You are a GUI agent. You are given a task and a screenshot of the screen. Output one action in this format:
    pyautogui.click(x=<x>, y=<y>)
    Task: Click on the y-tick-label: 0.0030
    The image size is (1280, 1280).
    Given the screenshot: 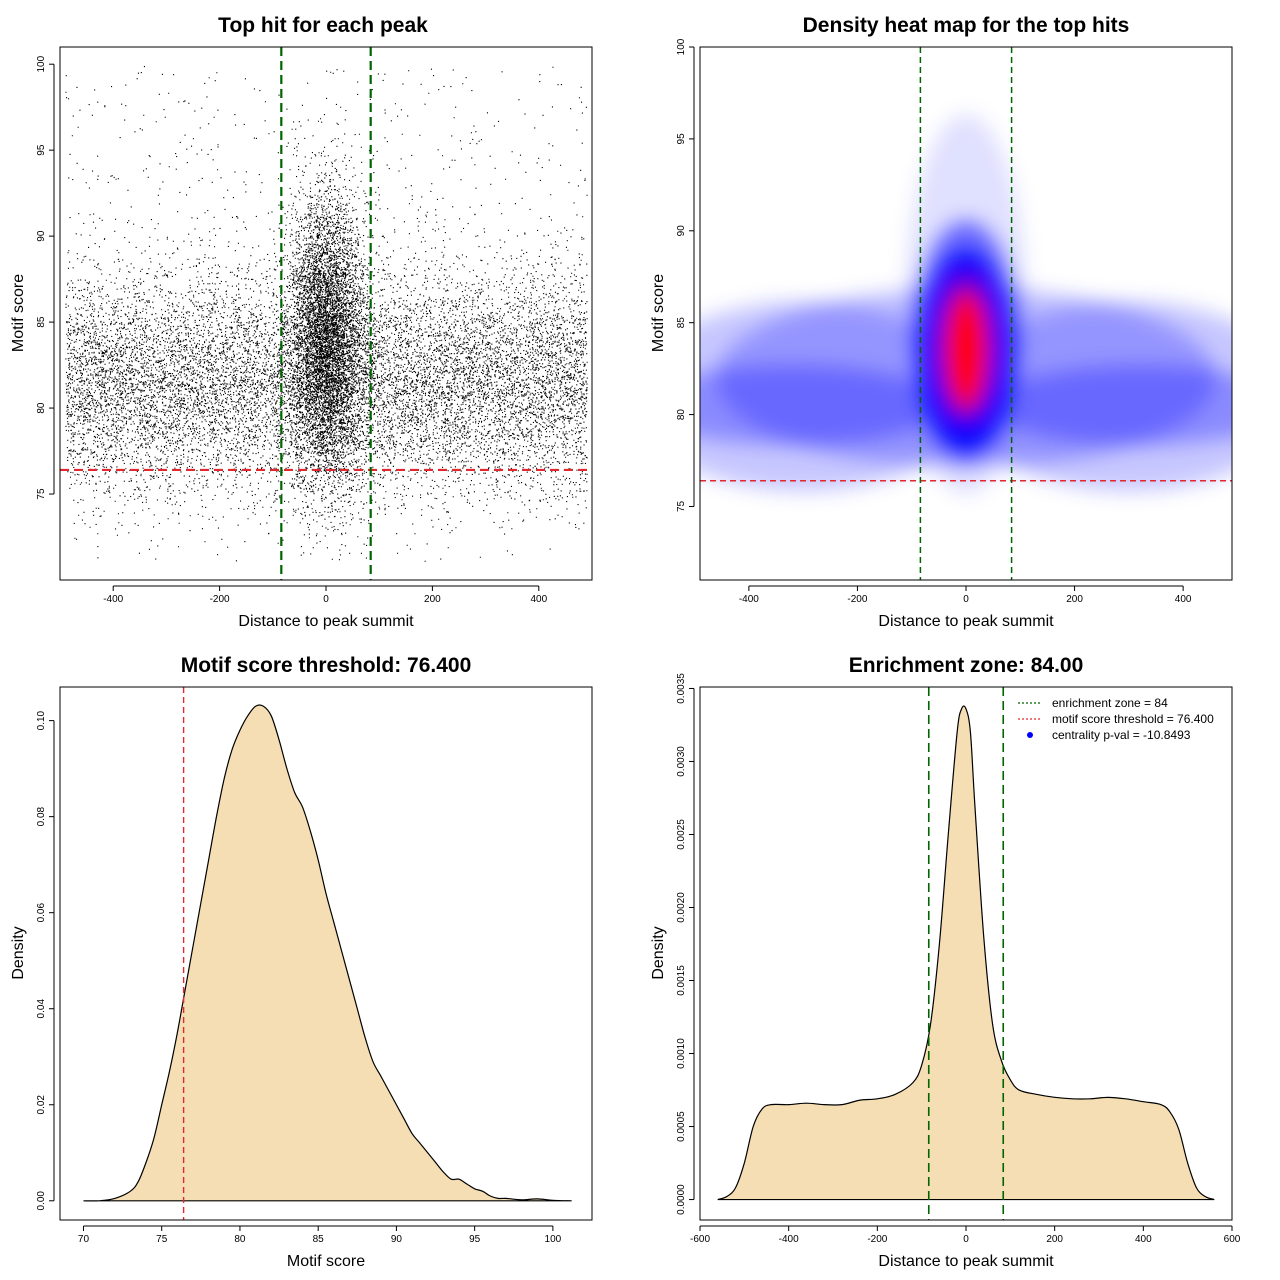 What is the action you would take?
    pyautogui.click(x=681, y=761)
    